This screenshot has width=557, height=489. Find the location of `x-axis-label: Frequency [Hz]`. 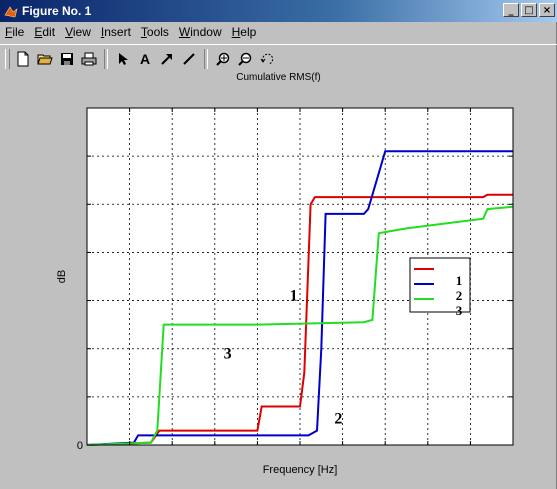

x-axis-label: Frequency [Hz] is located at coordinates (300, 470).